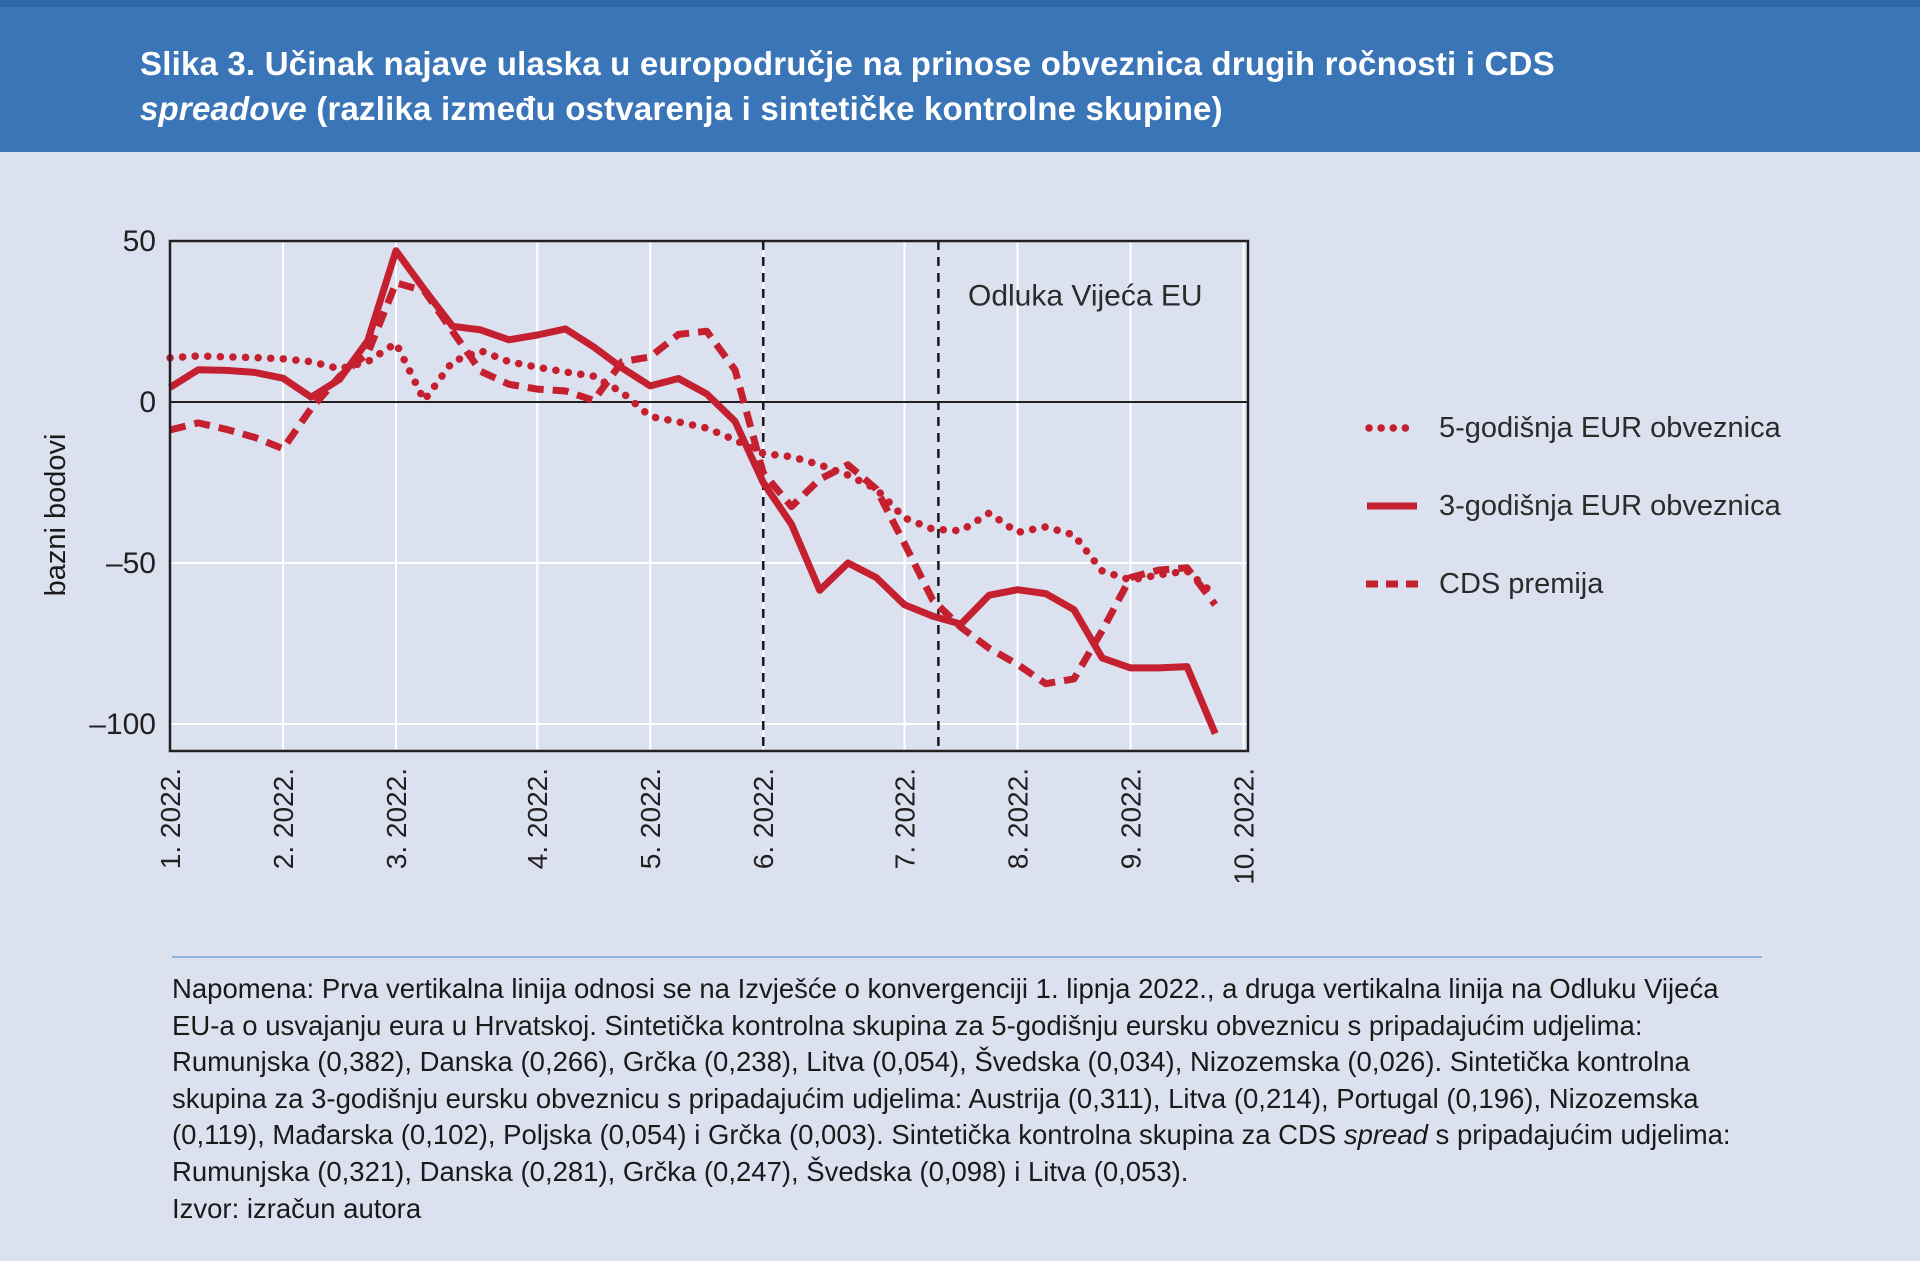  What do you see at coordinates (692, 469) in the screenshot?
I see `series-line-dotted` at bounding box center [692, 469].